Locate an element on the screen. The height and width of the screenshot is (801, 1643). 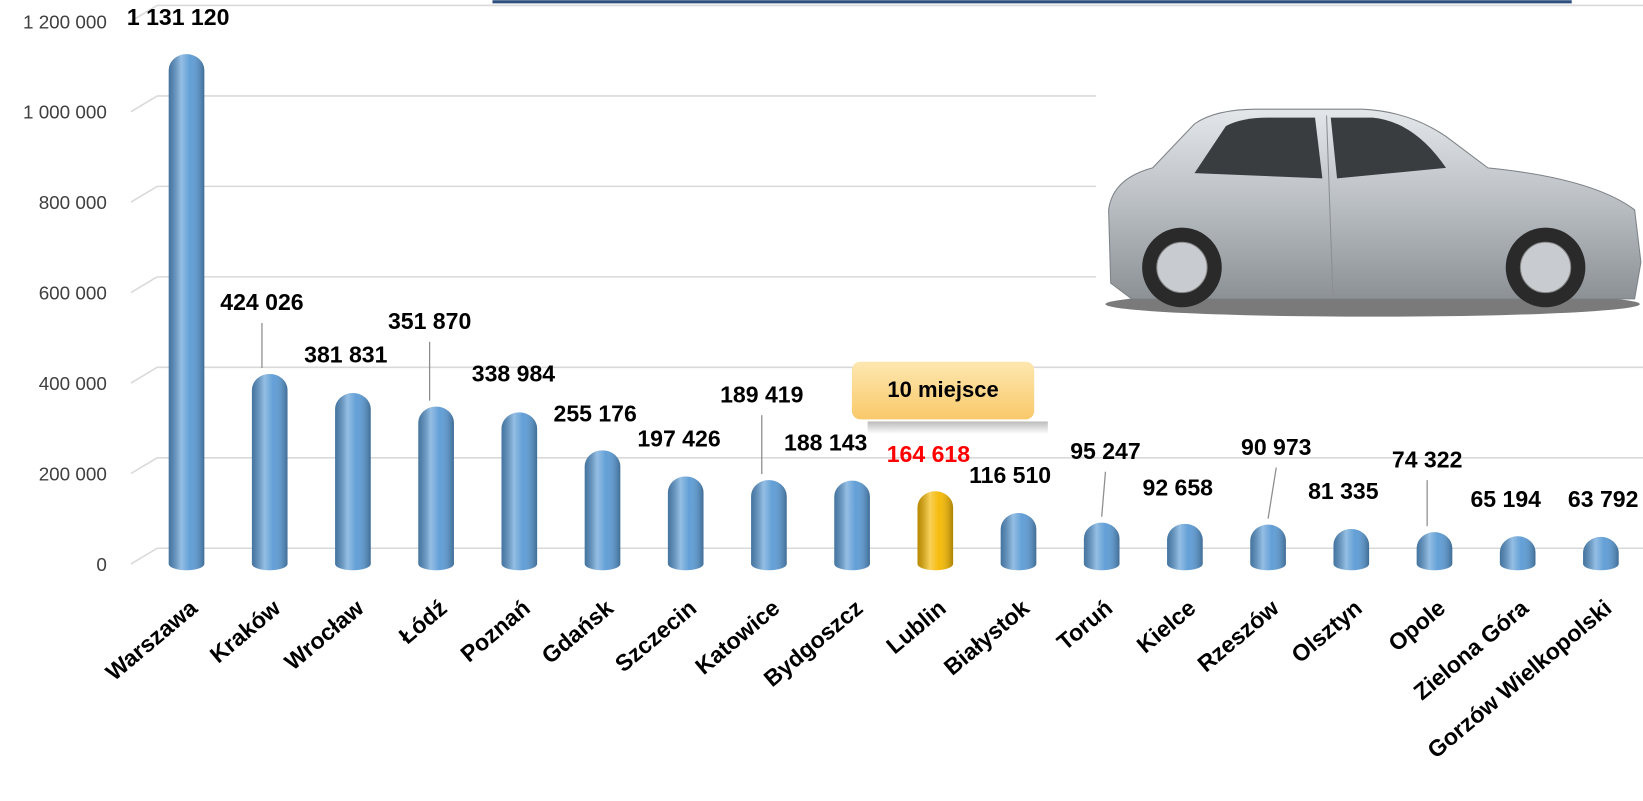
value-label: 63 792 is located at coordinates (1603, 499).